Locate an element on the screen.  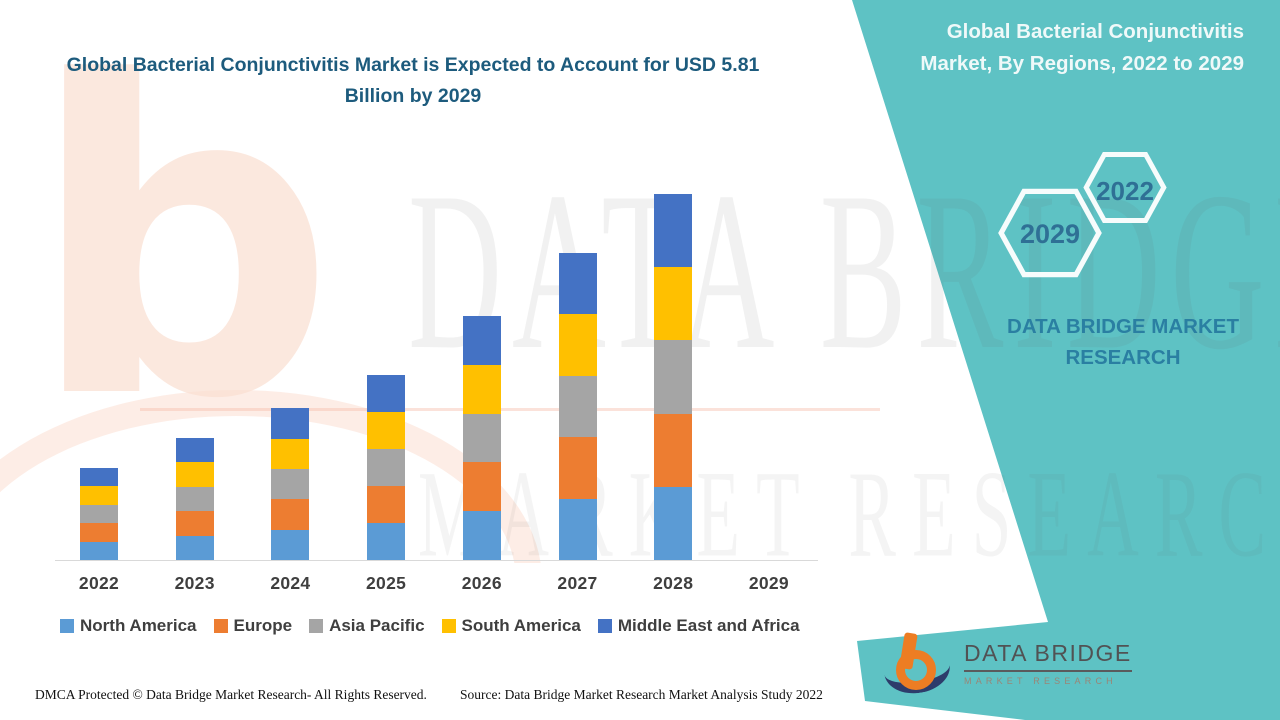
legend-item: South America is located at coordinates (511, 626).